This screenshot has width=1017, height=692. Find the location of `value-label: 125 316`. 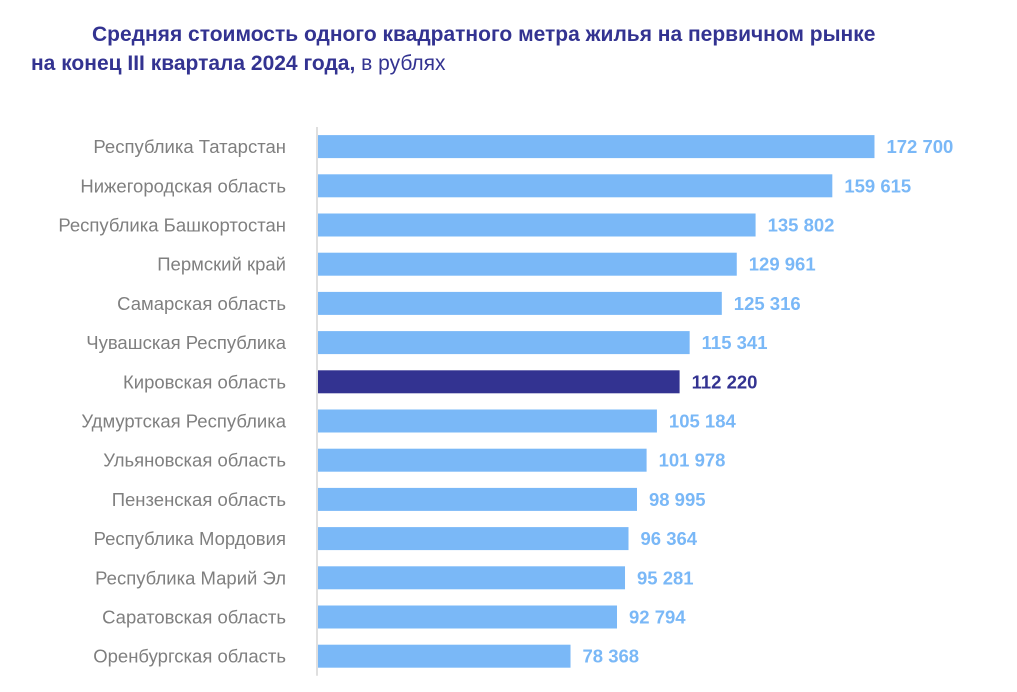

value-label: 125 316 is located at coordinates (767, 303).